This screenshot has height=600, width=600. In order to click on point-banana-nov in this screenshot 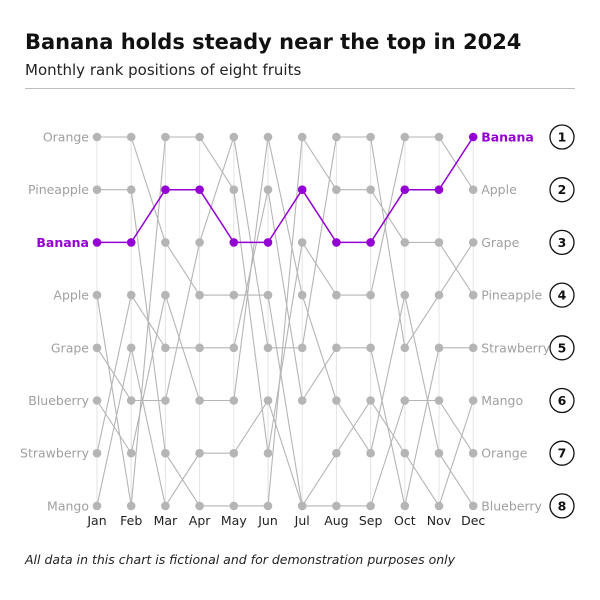, I will do `click(439, 189)`.